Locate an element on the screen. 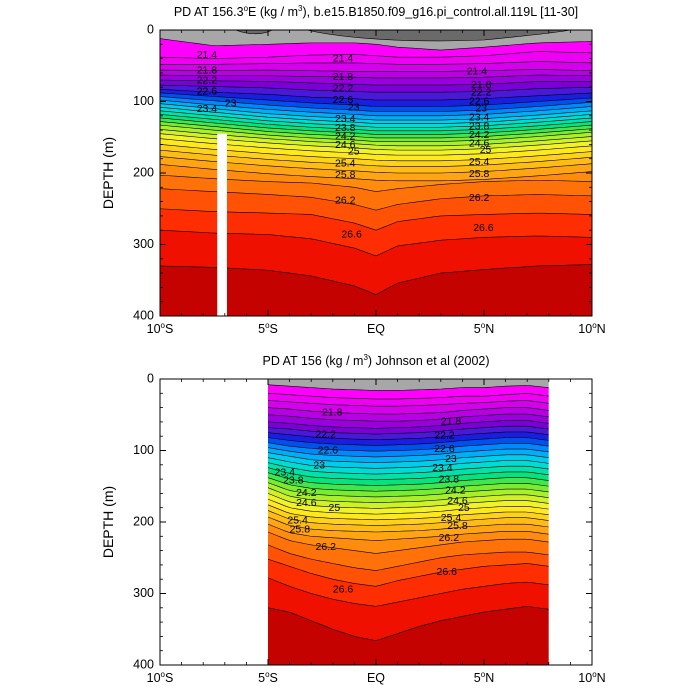  y-tick-label: 400 is located at coordinates (143, 315).